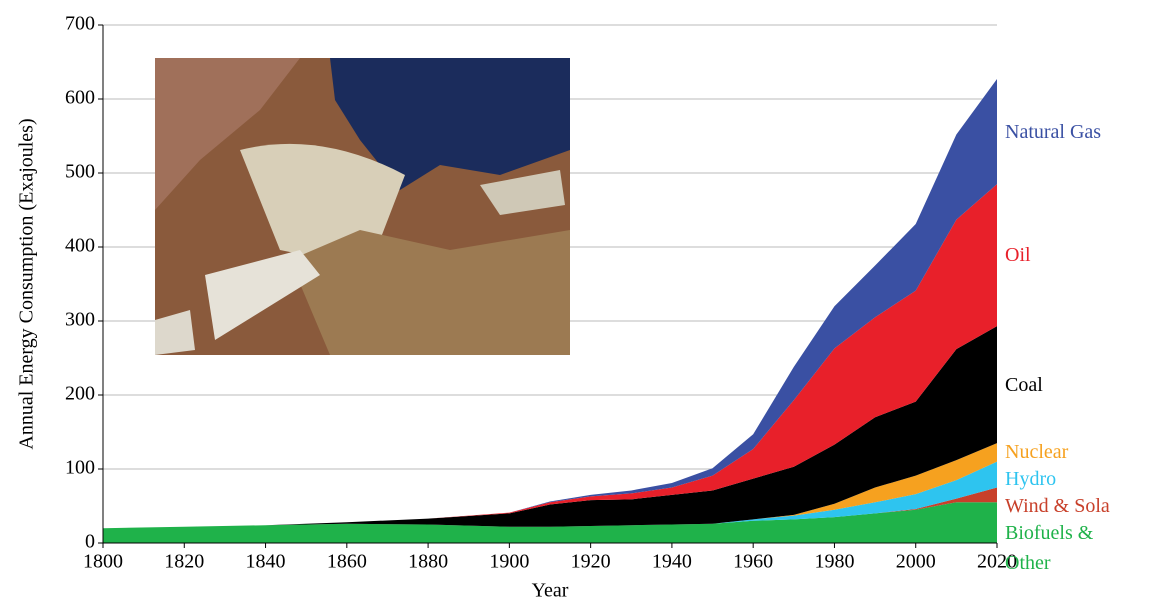 The image size is (1151, 604). Describe the element at coordinates (1024, 384) in the screenshot. I see `legend-label: Coal` at that location.